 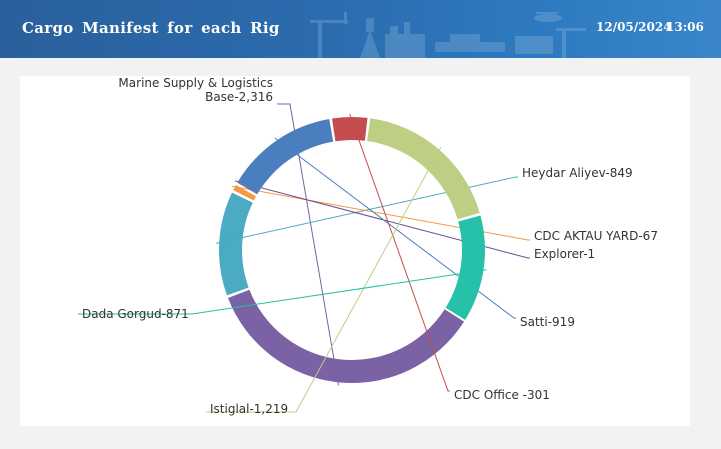 What do you see at coordinates (448, 35) in the screenshot?
I see `offshore-industry-illustration` at bounding box center [448, 35].